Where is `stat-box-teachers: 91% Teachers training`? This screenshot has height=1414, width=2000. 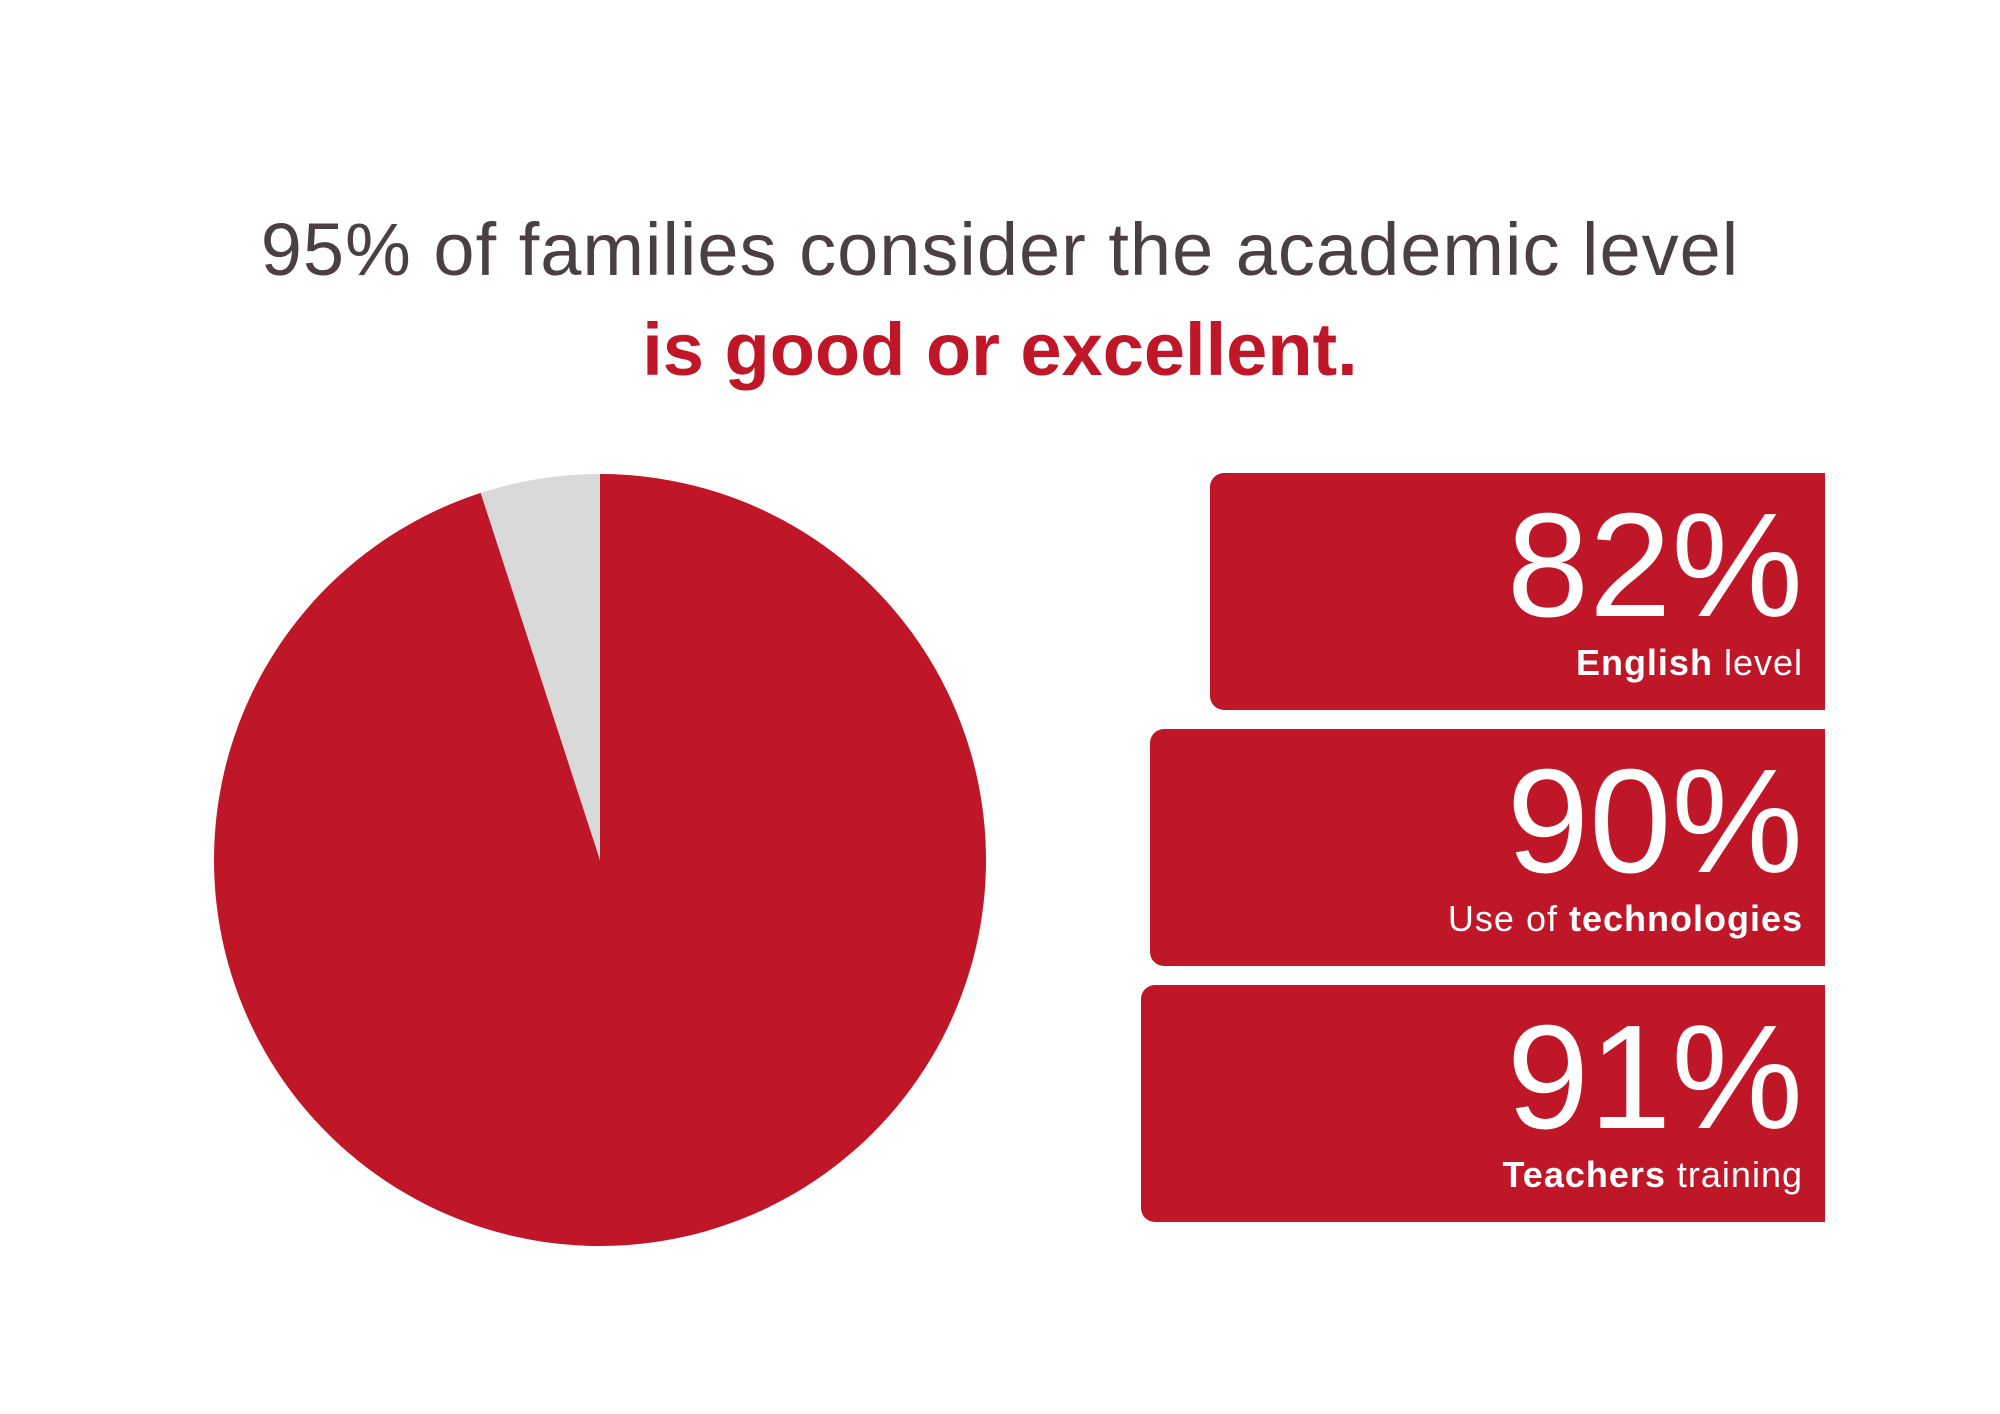 stat-box-teachers: 91% Teachers training is located at coordinates (1483, 1103).